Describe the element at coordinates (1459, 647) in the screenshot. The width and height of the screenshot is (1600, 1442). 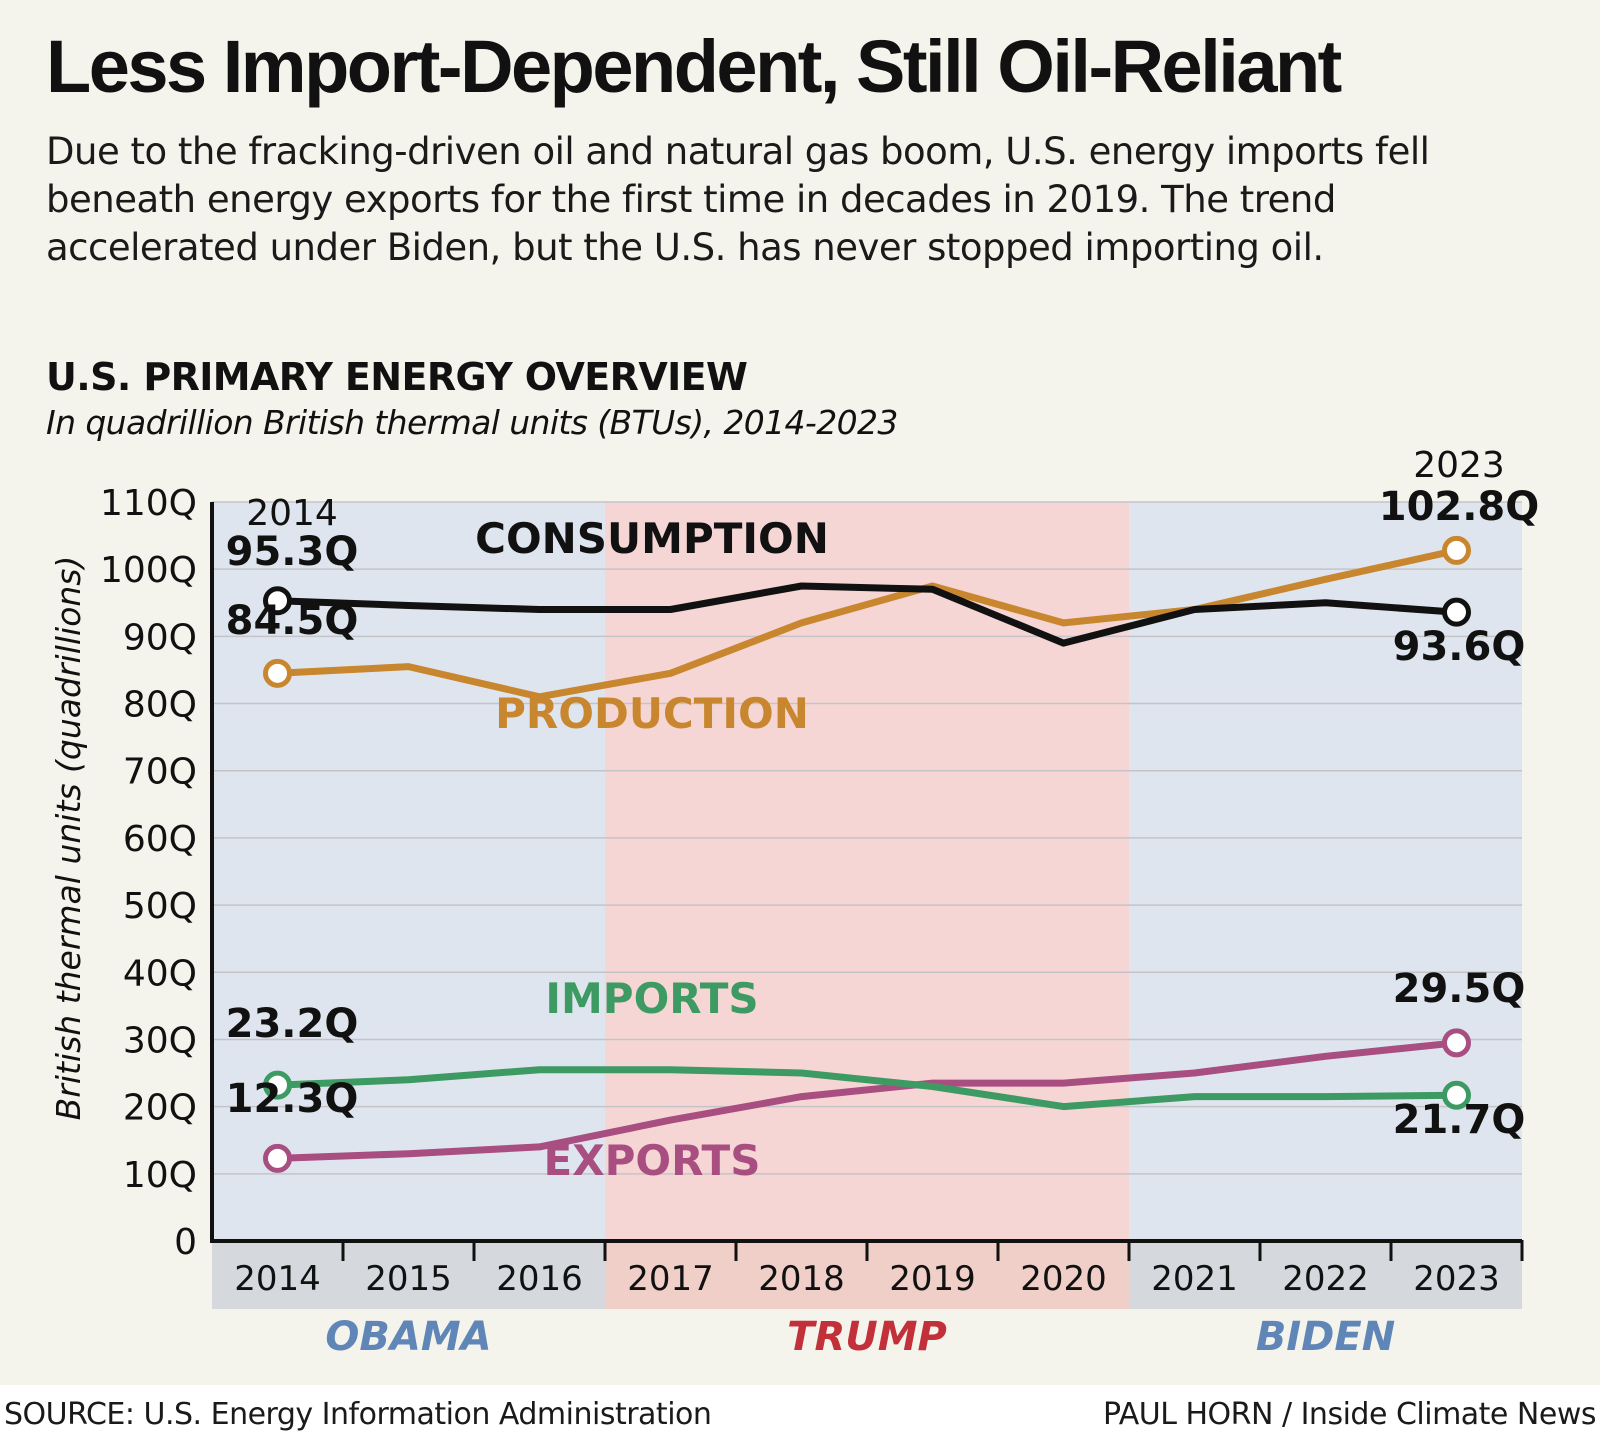
I see `annotation-consumption-end: 93.6Q` at that location.